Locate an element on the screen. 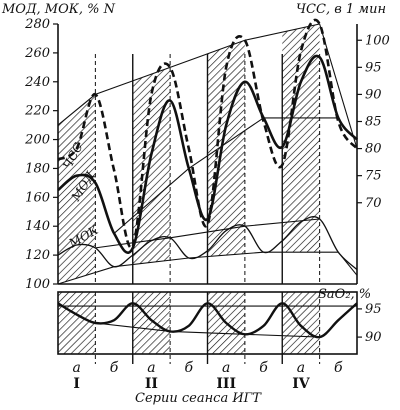 The width and height of the screenshot is (400, 410). group-label: IV is located at coordinates (301, 384).